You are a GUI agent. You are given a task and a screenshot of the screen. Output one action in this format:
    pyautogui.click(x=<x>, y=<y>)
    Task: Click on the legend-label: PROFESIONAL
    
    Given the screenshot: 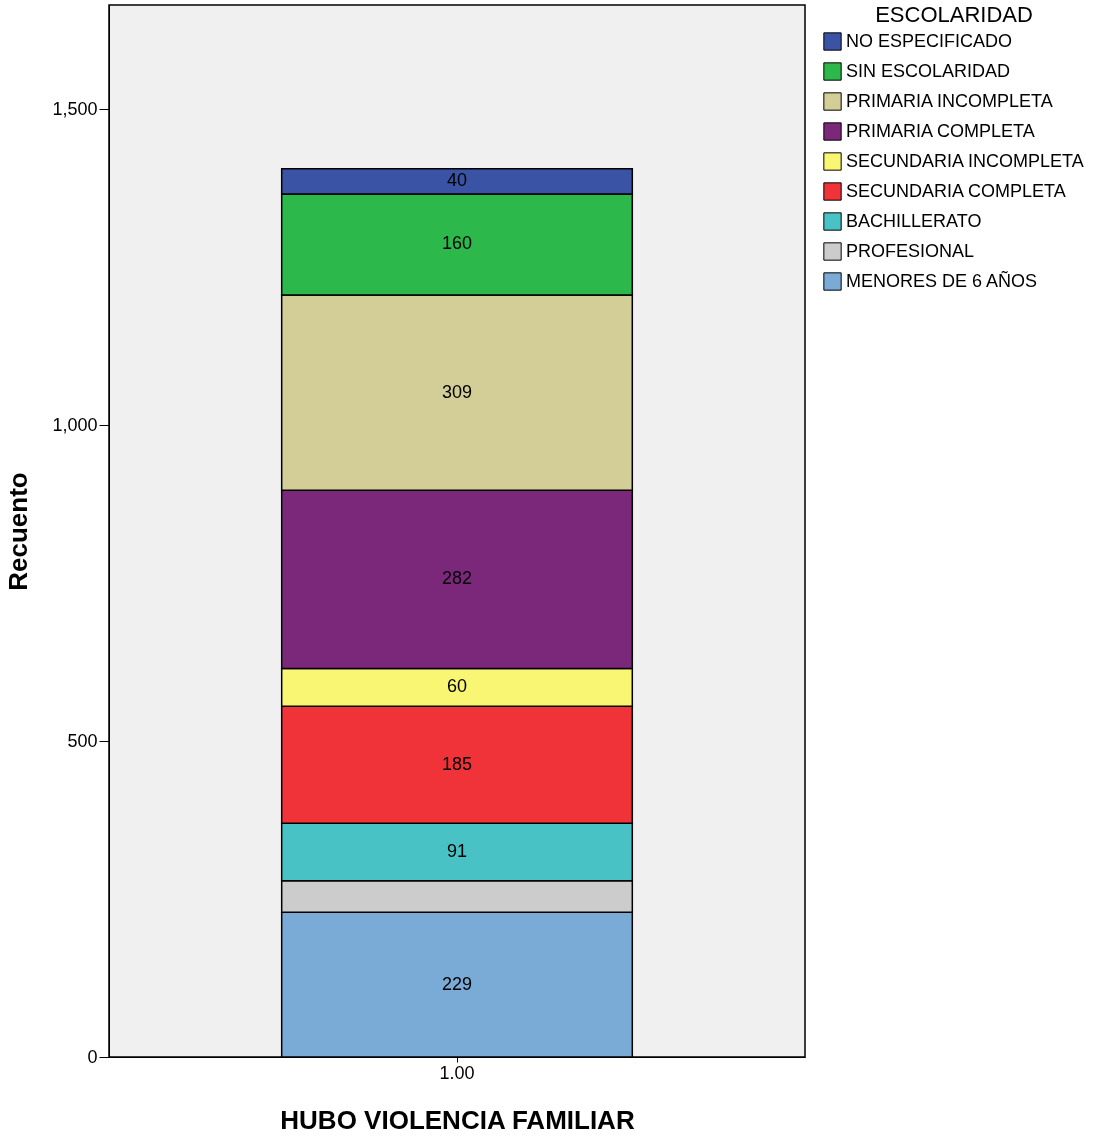 What is the action you would take?
    pyautogui.click(x=910, y=250)
    